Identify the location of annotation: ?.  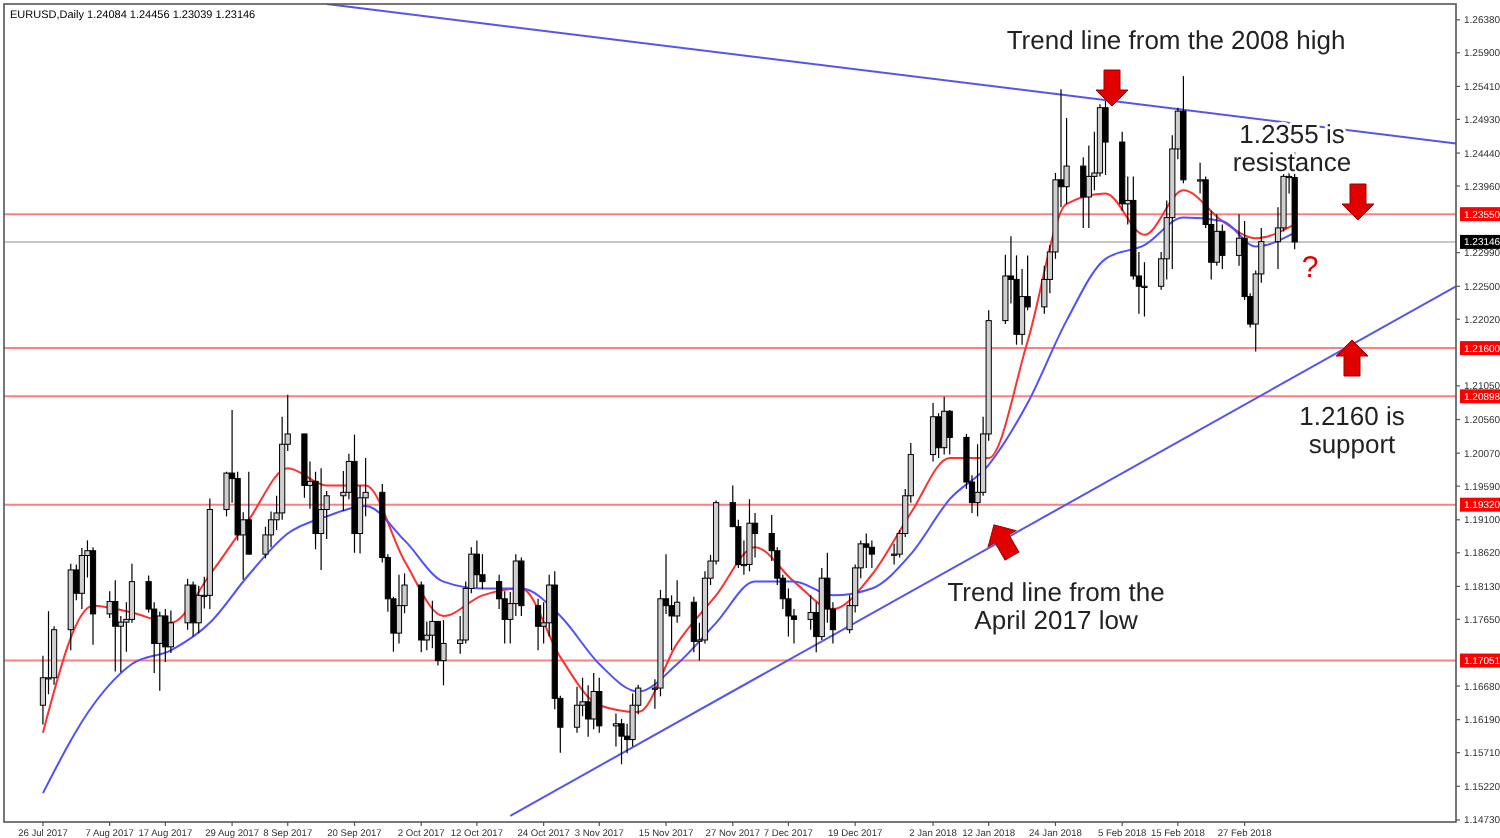
(1310, 267).